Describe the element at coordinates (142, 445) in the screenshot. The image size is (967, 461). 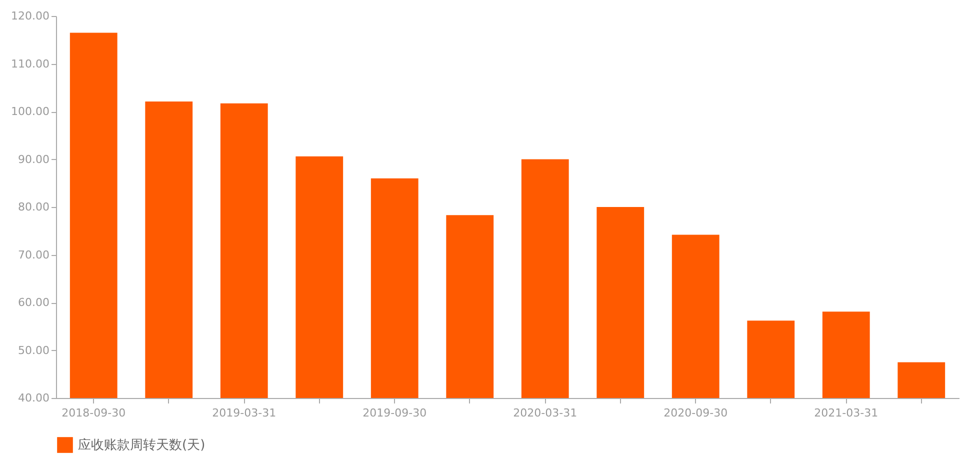
I see `legend-label: 应收账款周转天数(天)` at that location.